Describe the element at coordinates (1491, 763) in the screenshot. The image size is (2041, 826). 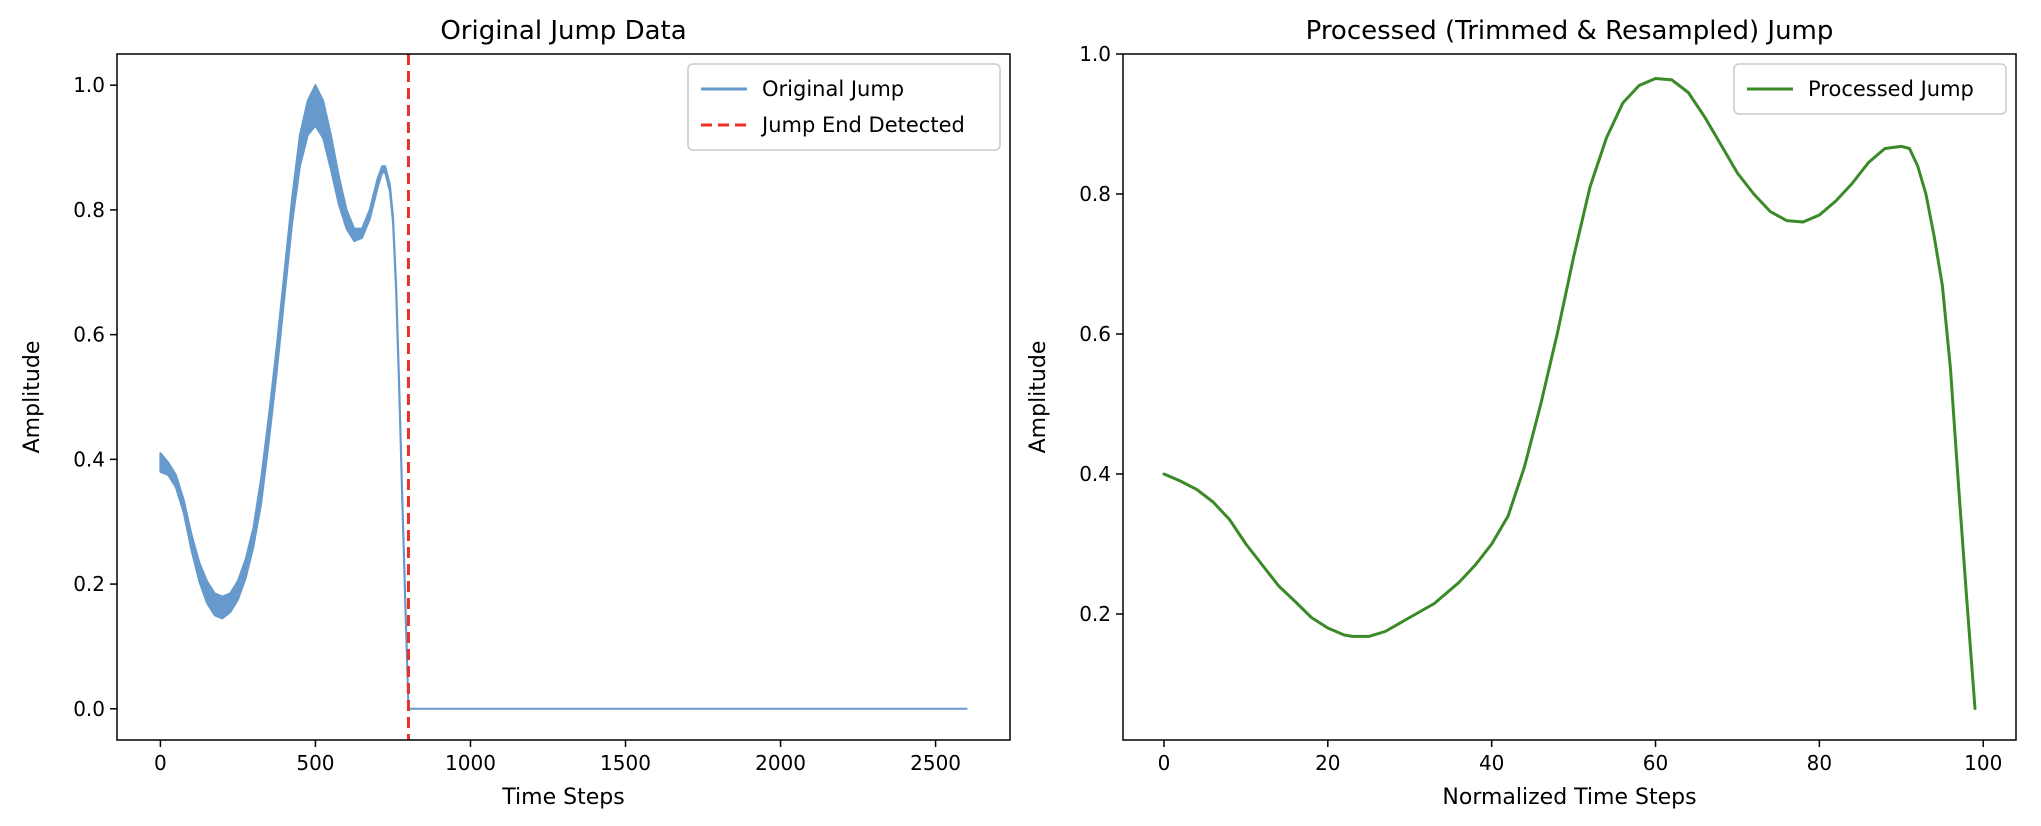
I see `x-tick-label: 40` at that location.